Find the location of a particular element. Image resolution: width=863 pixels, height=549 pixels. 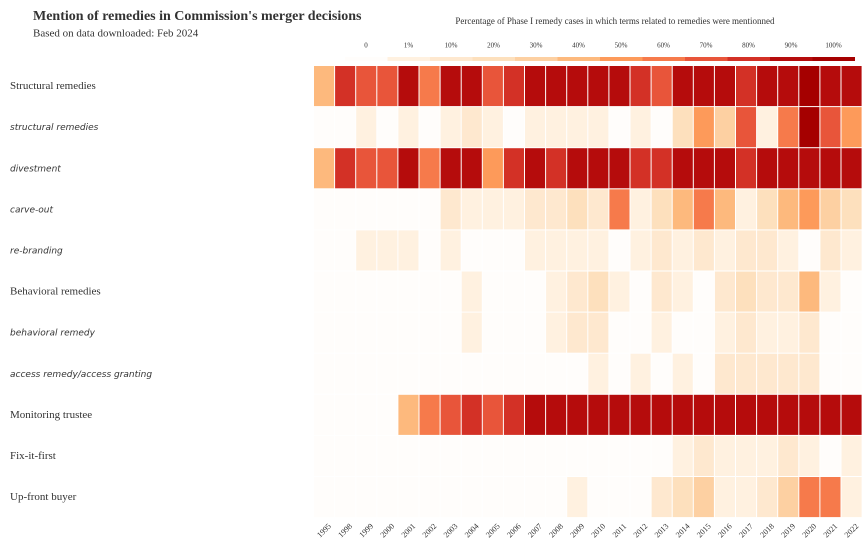

x-tick-label: 2005 is located at coordinates (493, 531).